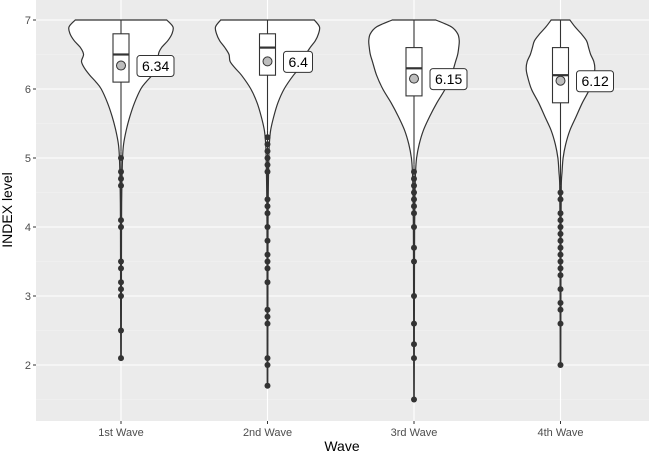 This screenshot has height=455, width=649. Describe the element at coordinates (28, 90) in the screenshot. I see `y-tick-label: 6` at that location.